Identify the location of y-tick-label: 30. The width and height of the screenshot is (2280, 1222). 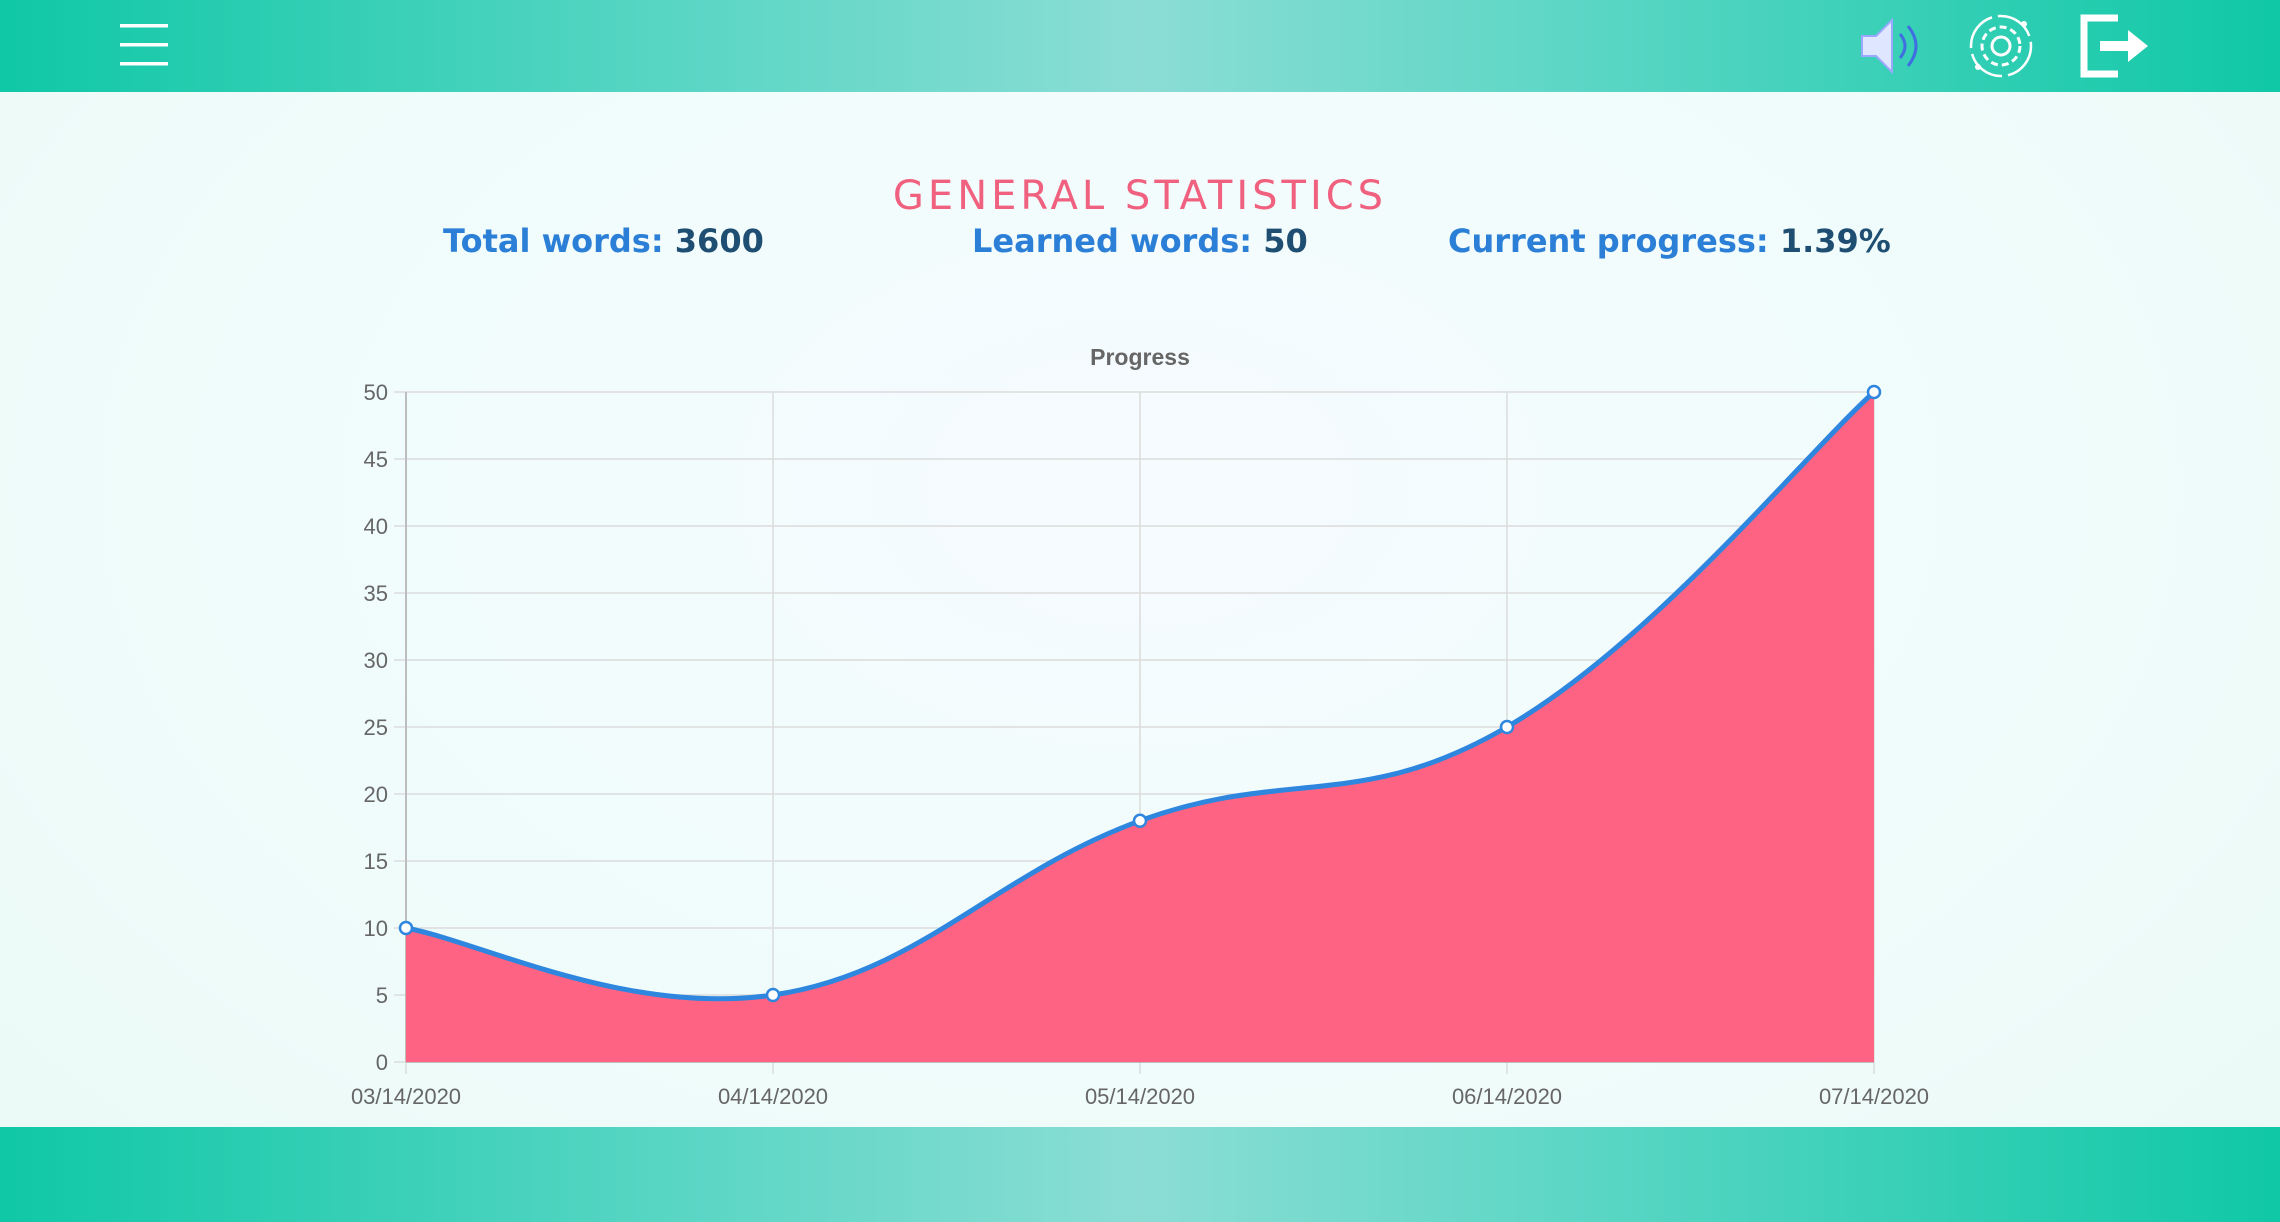
(376, 660).